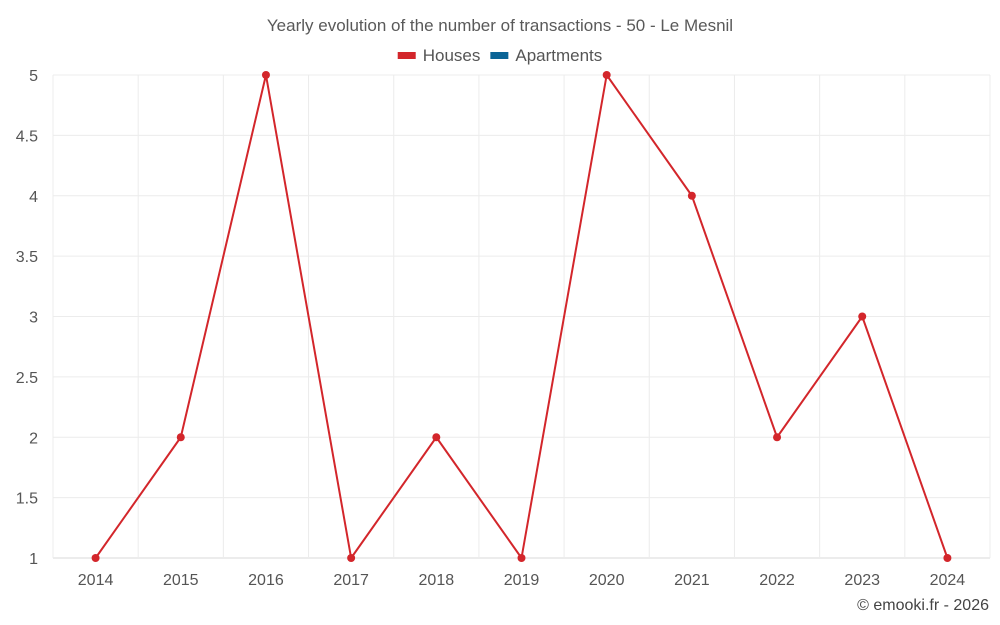 This screenshot has height=625, width=1000. I want to click on data-point-houses-2015, so click(180, 437).